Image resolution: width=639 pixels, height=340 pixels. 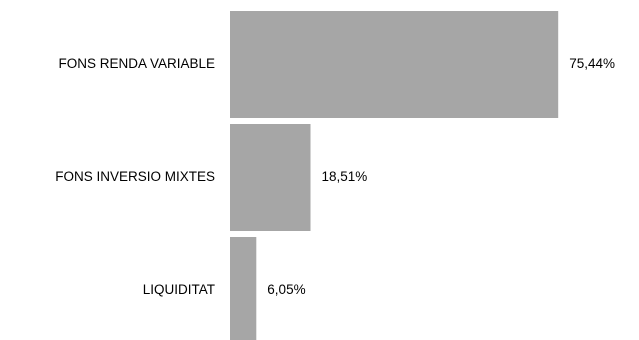 What do you see at coordinates (135, 176) in the screenshot?
I see `category-label-1: FONS INVERSIO MIXTES` at bounding box center [135, 176].